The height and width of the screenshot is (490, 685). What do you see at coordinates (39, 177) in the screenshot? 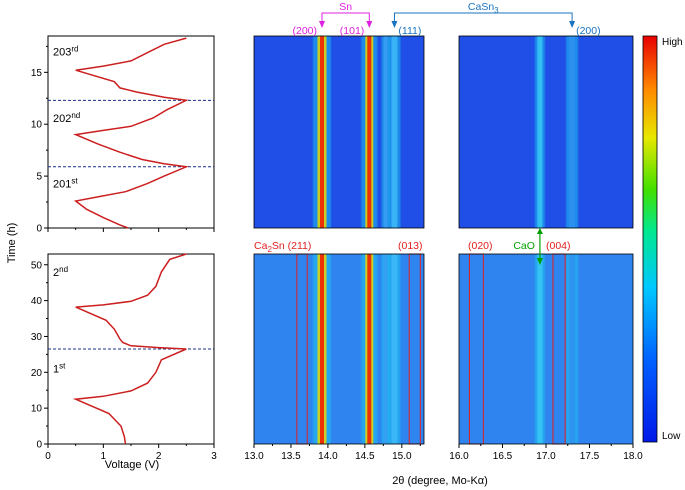
I see `y-tick-label: 5` at bounding box center [39, 177].